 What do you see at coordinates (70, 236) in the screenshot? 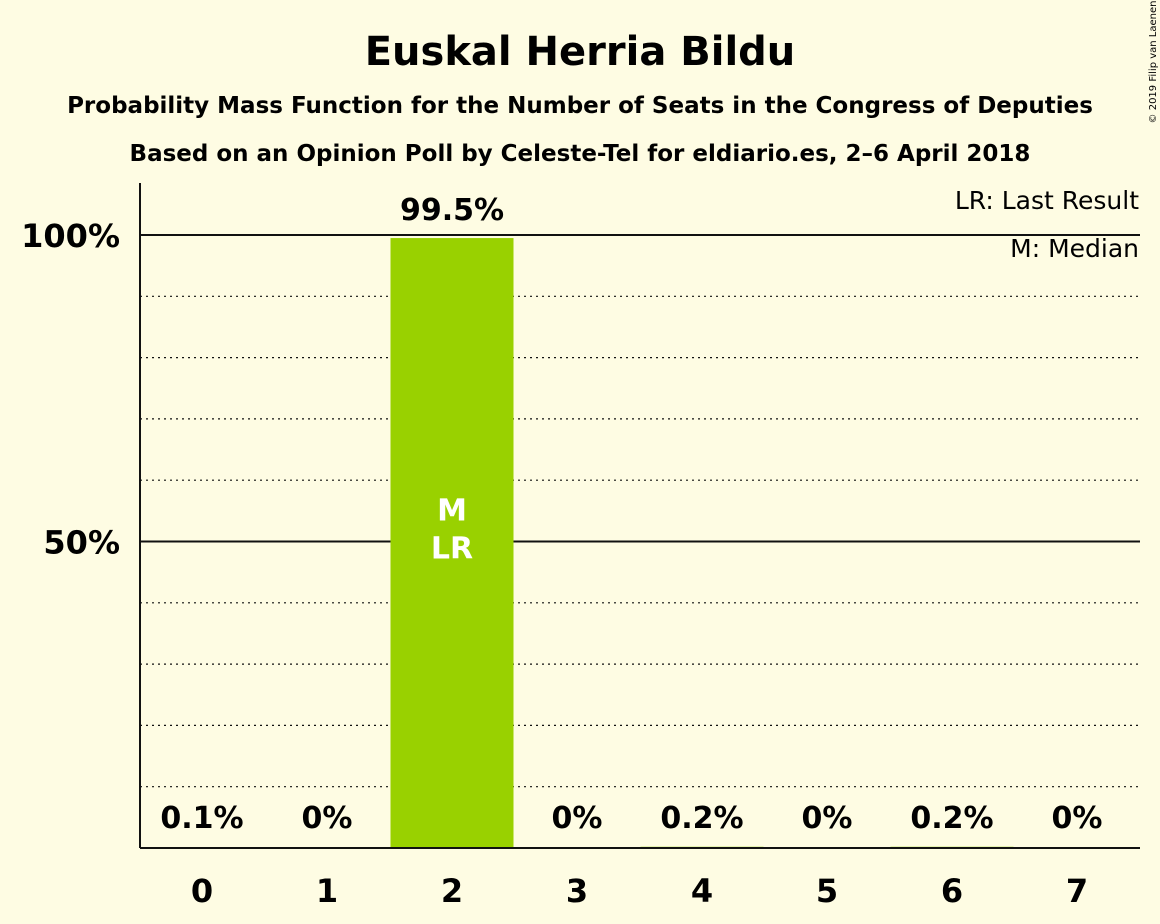
I see `y-tick-label: 100%` at bounding box center [70, 236].